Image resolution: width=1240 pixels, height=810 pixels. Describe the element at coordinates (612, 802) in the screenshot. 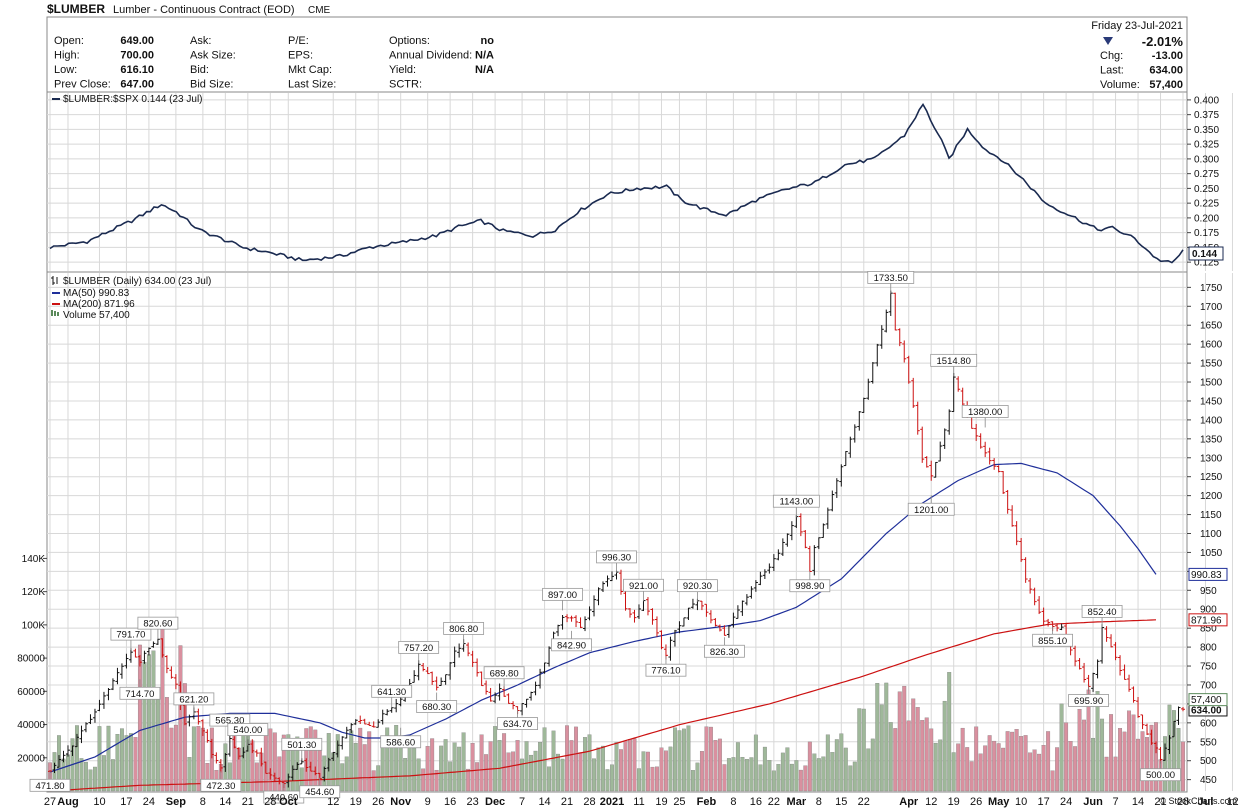

I see `x-tick-label: 2021` at that location.